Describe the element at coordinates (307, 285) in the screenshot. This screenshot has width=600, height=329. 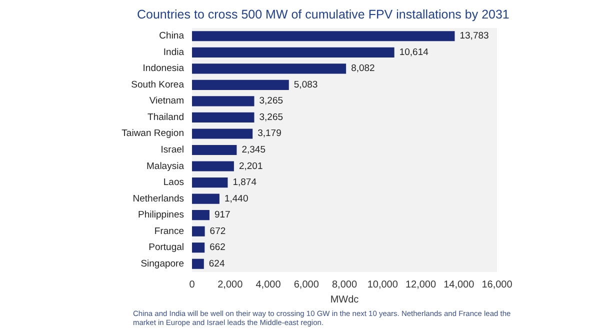
I see `x-tick-label: 6,000` at that location.